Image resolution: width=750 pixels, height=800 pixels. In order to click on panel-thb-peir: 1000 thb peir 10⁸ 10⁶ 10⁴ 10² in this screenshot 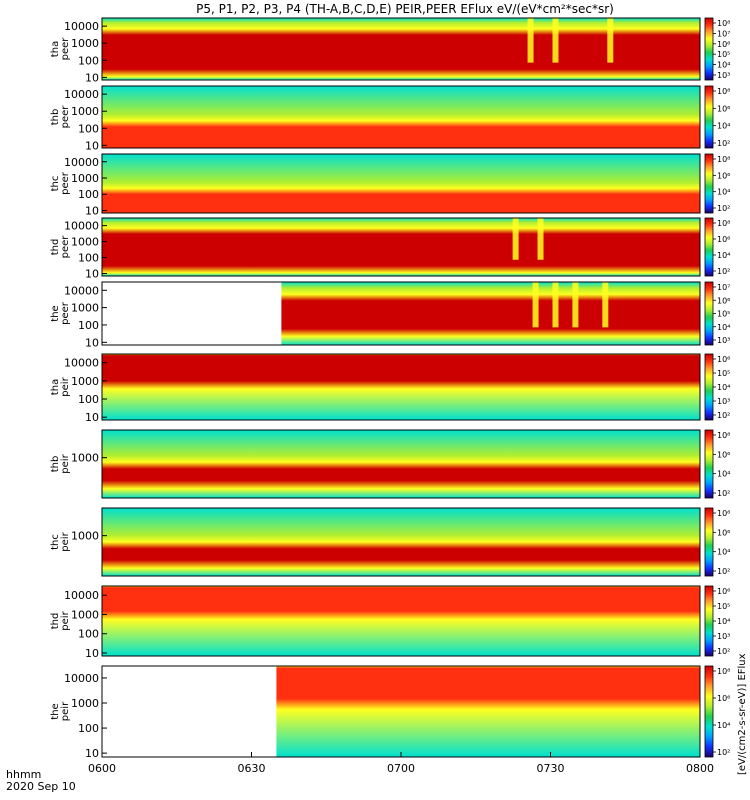, I will do `click(390, 464)`.